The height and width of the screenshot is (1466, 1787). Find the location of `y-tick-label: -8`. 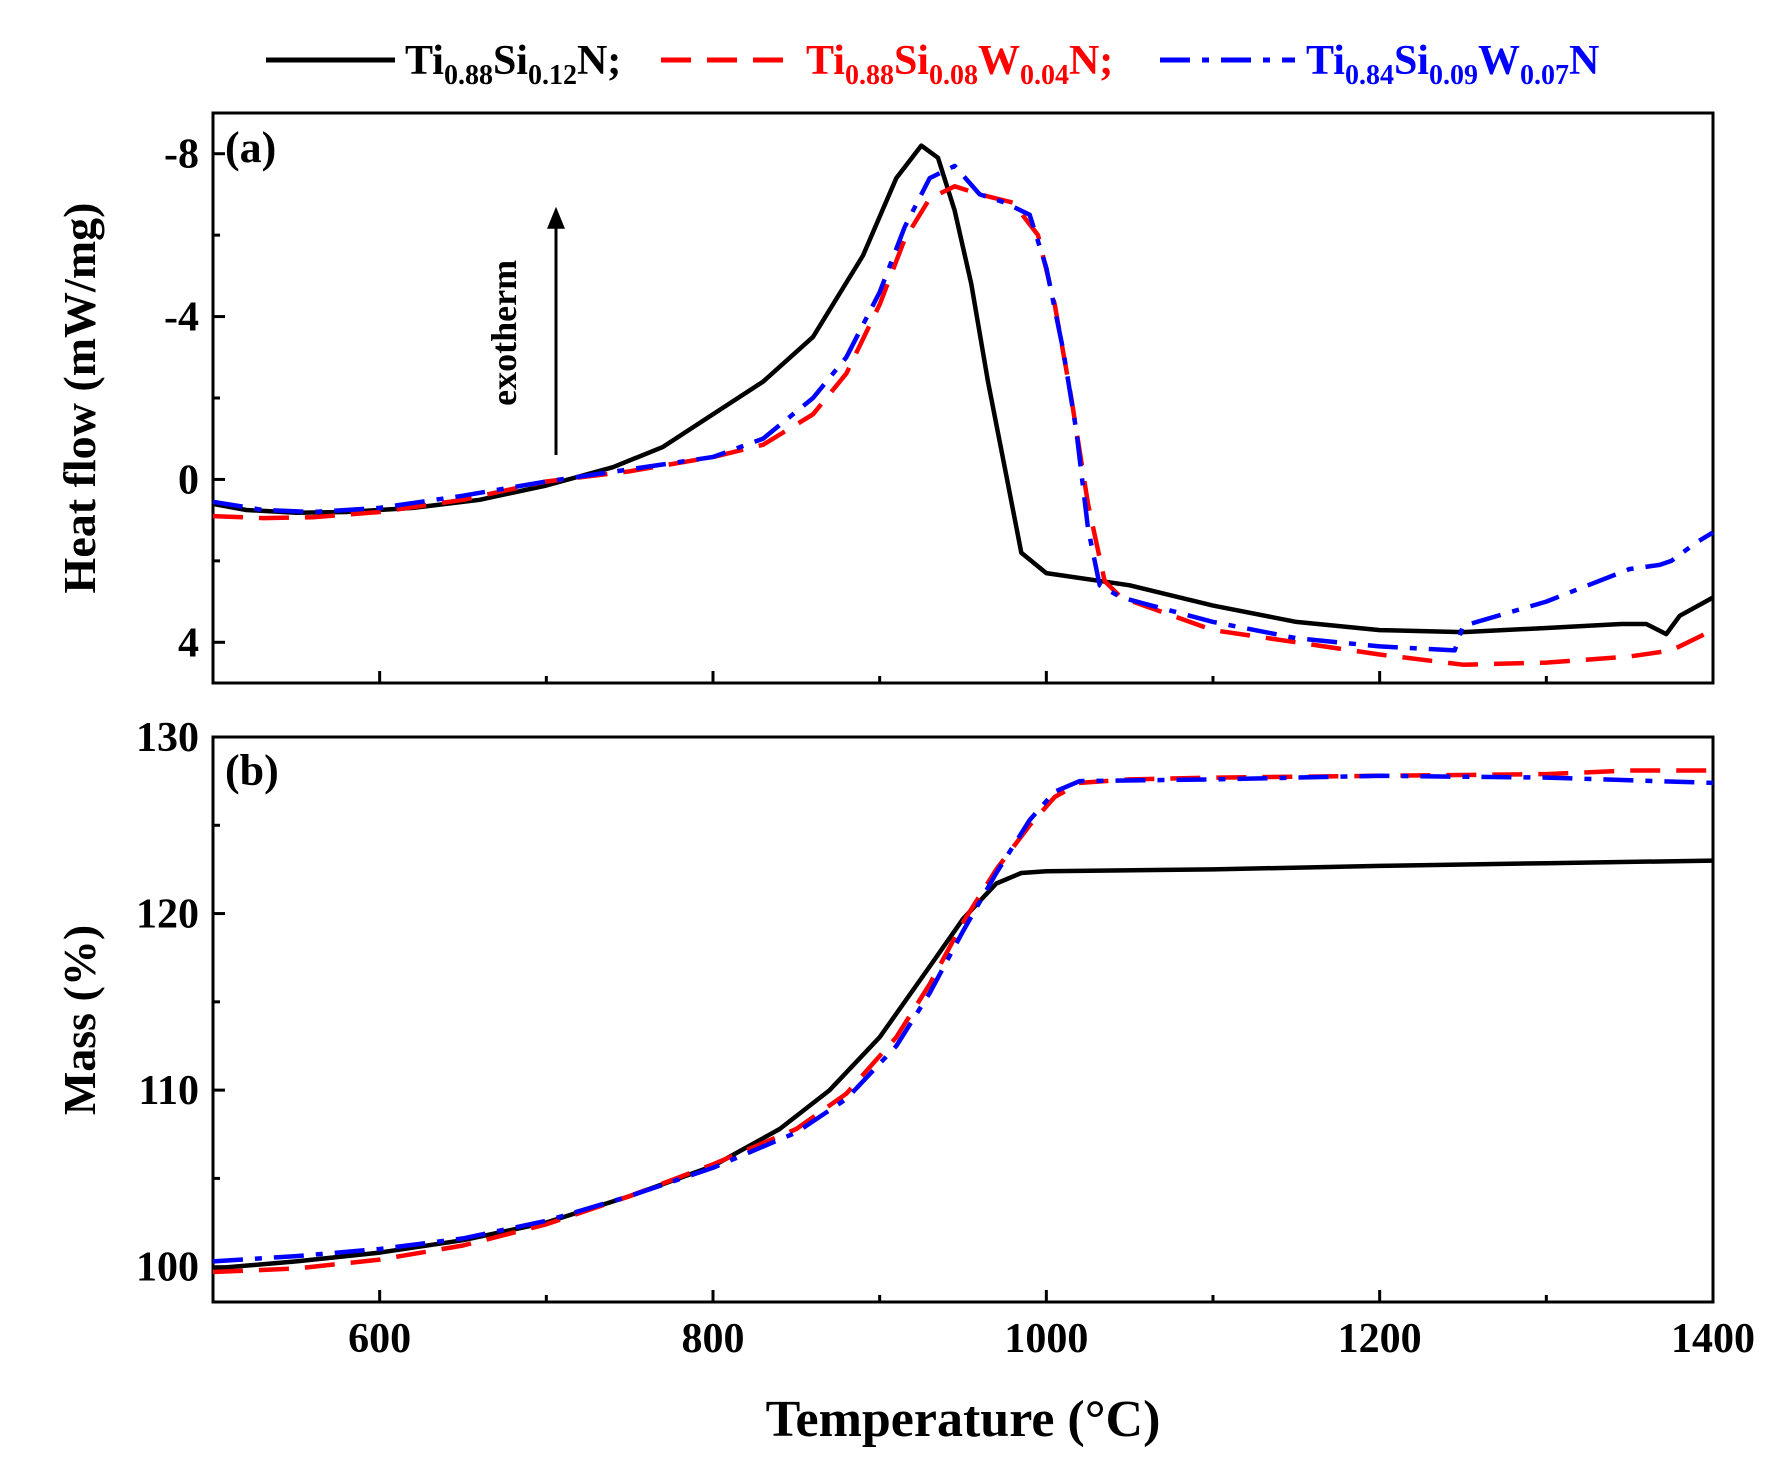

y-tick-label: -8 is located at coordinates (181, 155).